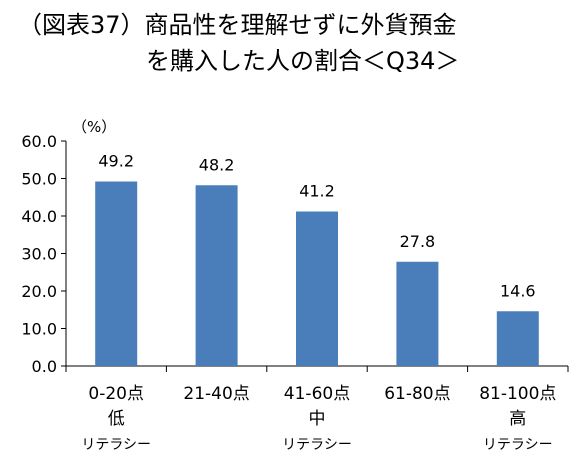  Describe the element at coordinates (237, 25) in the screenshot. I see `chart-title-line1: （図表37）商品性を理解せずに外貨預金` at that location.